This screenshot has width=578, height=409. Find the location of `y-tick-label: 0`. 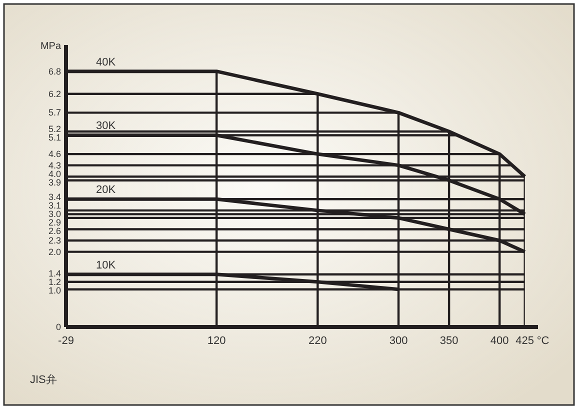

y-tick-label: 0 is located at coordinates (58, 327).